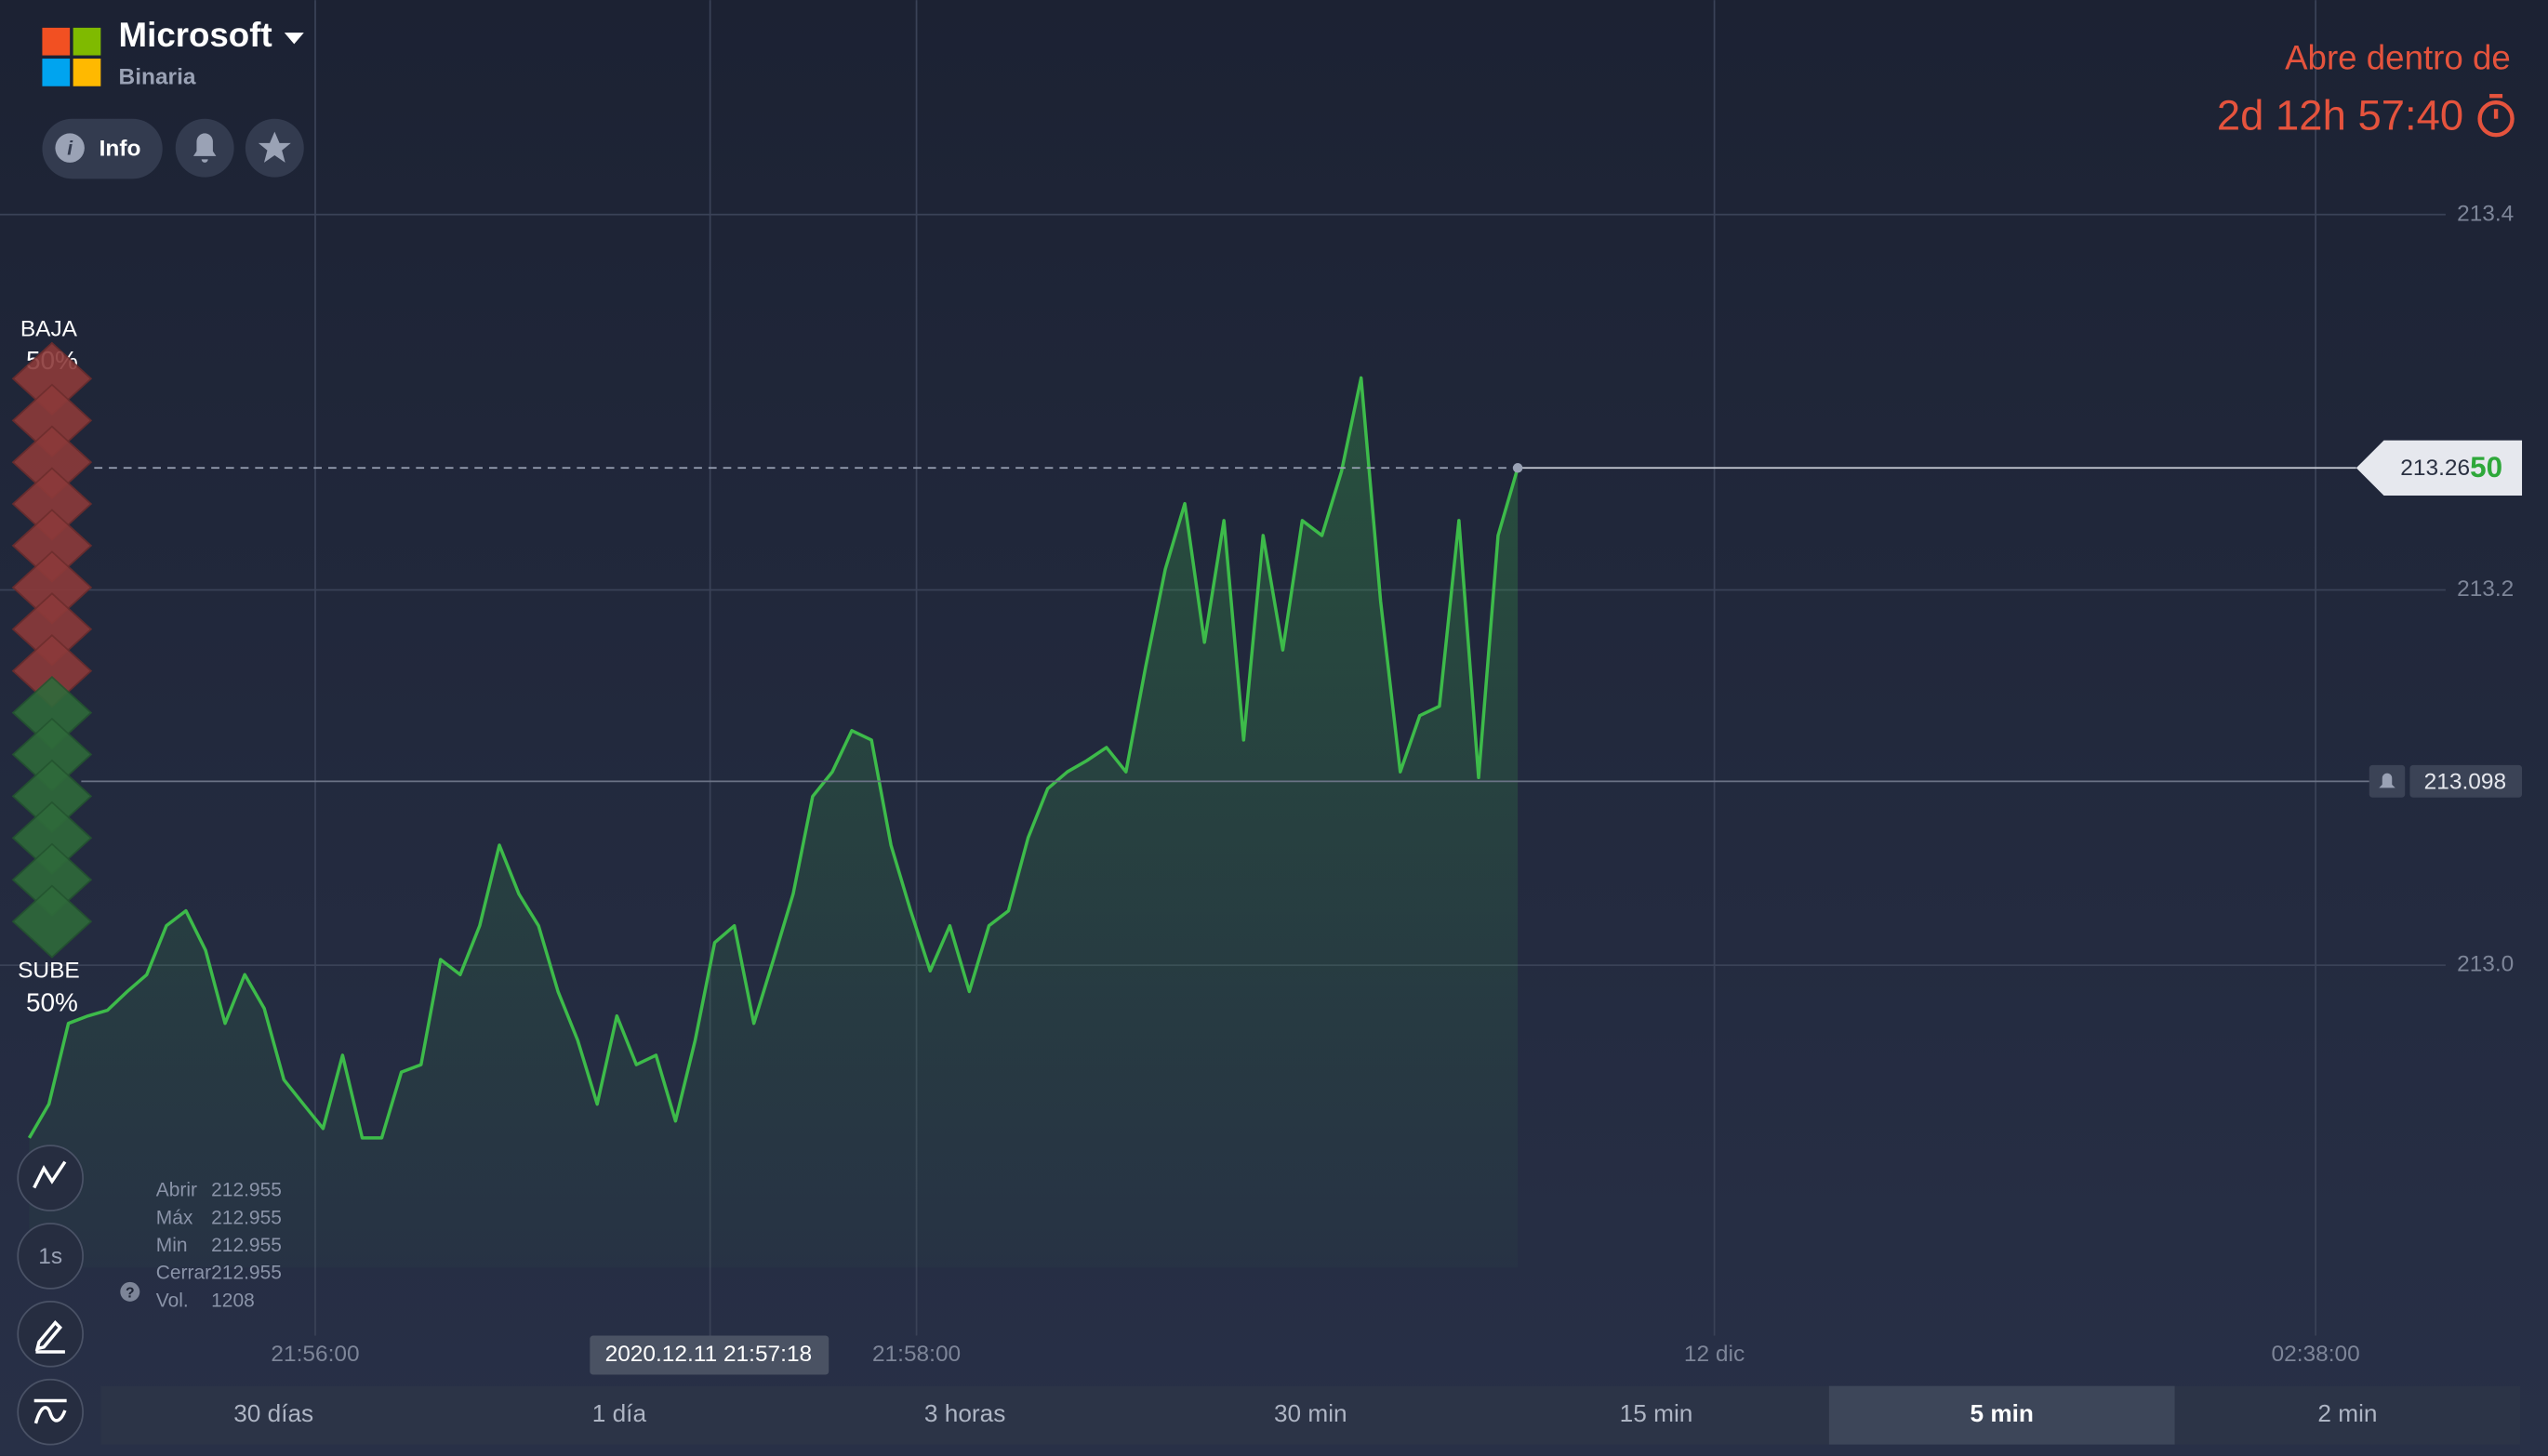 Image resolution: width=2548 pixels, height=1456 pixels. I want to click on timeframe-tab-selected, so click(2001, 1415).